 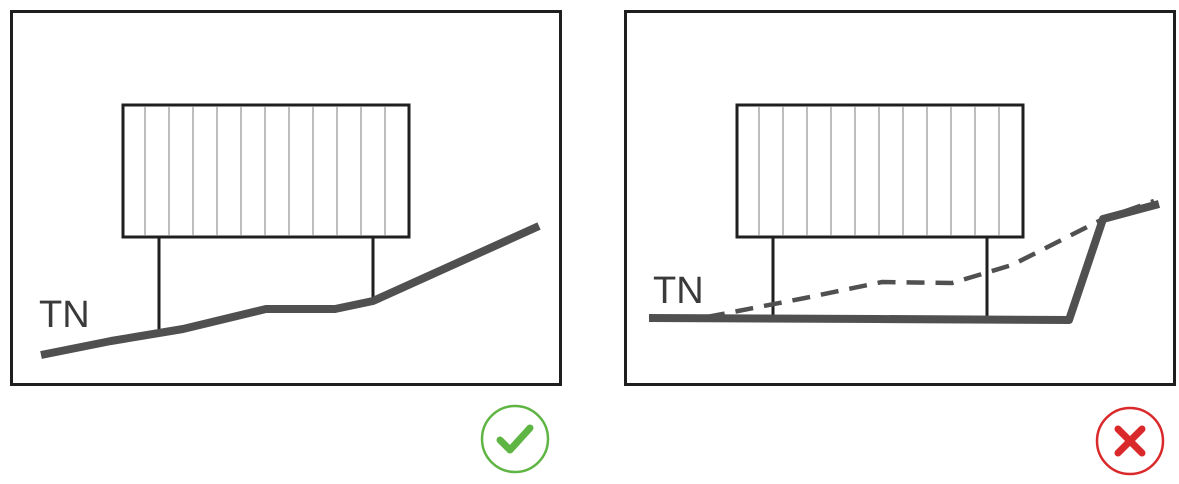 I want to click on levelled-terrain-line, so click(x=904, y=262).